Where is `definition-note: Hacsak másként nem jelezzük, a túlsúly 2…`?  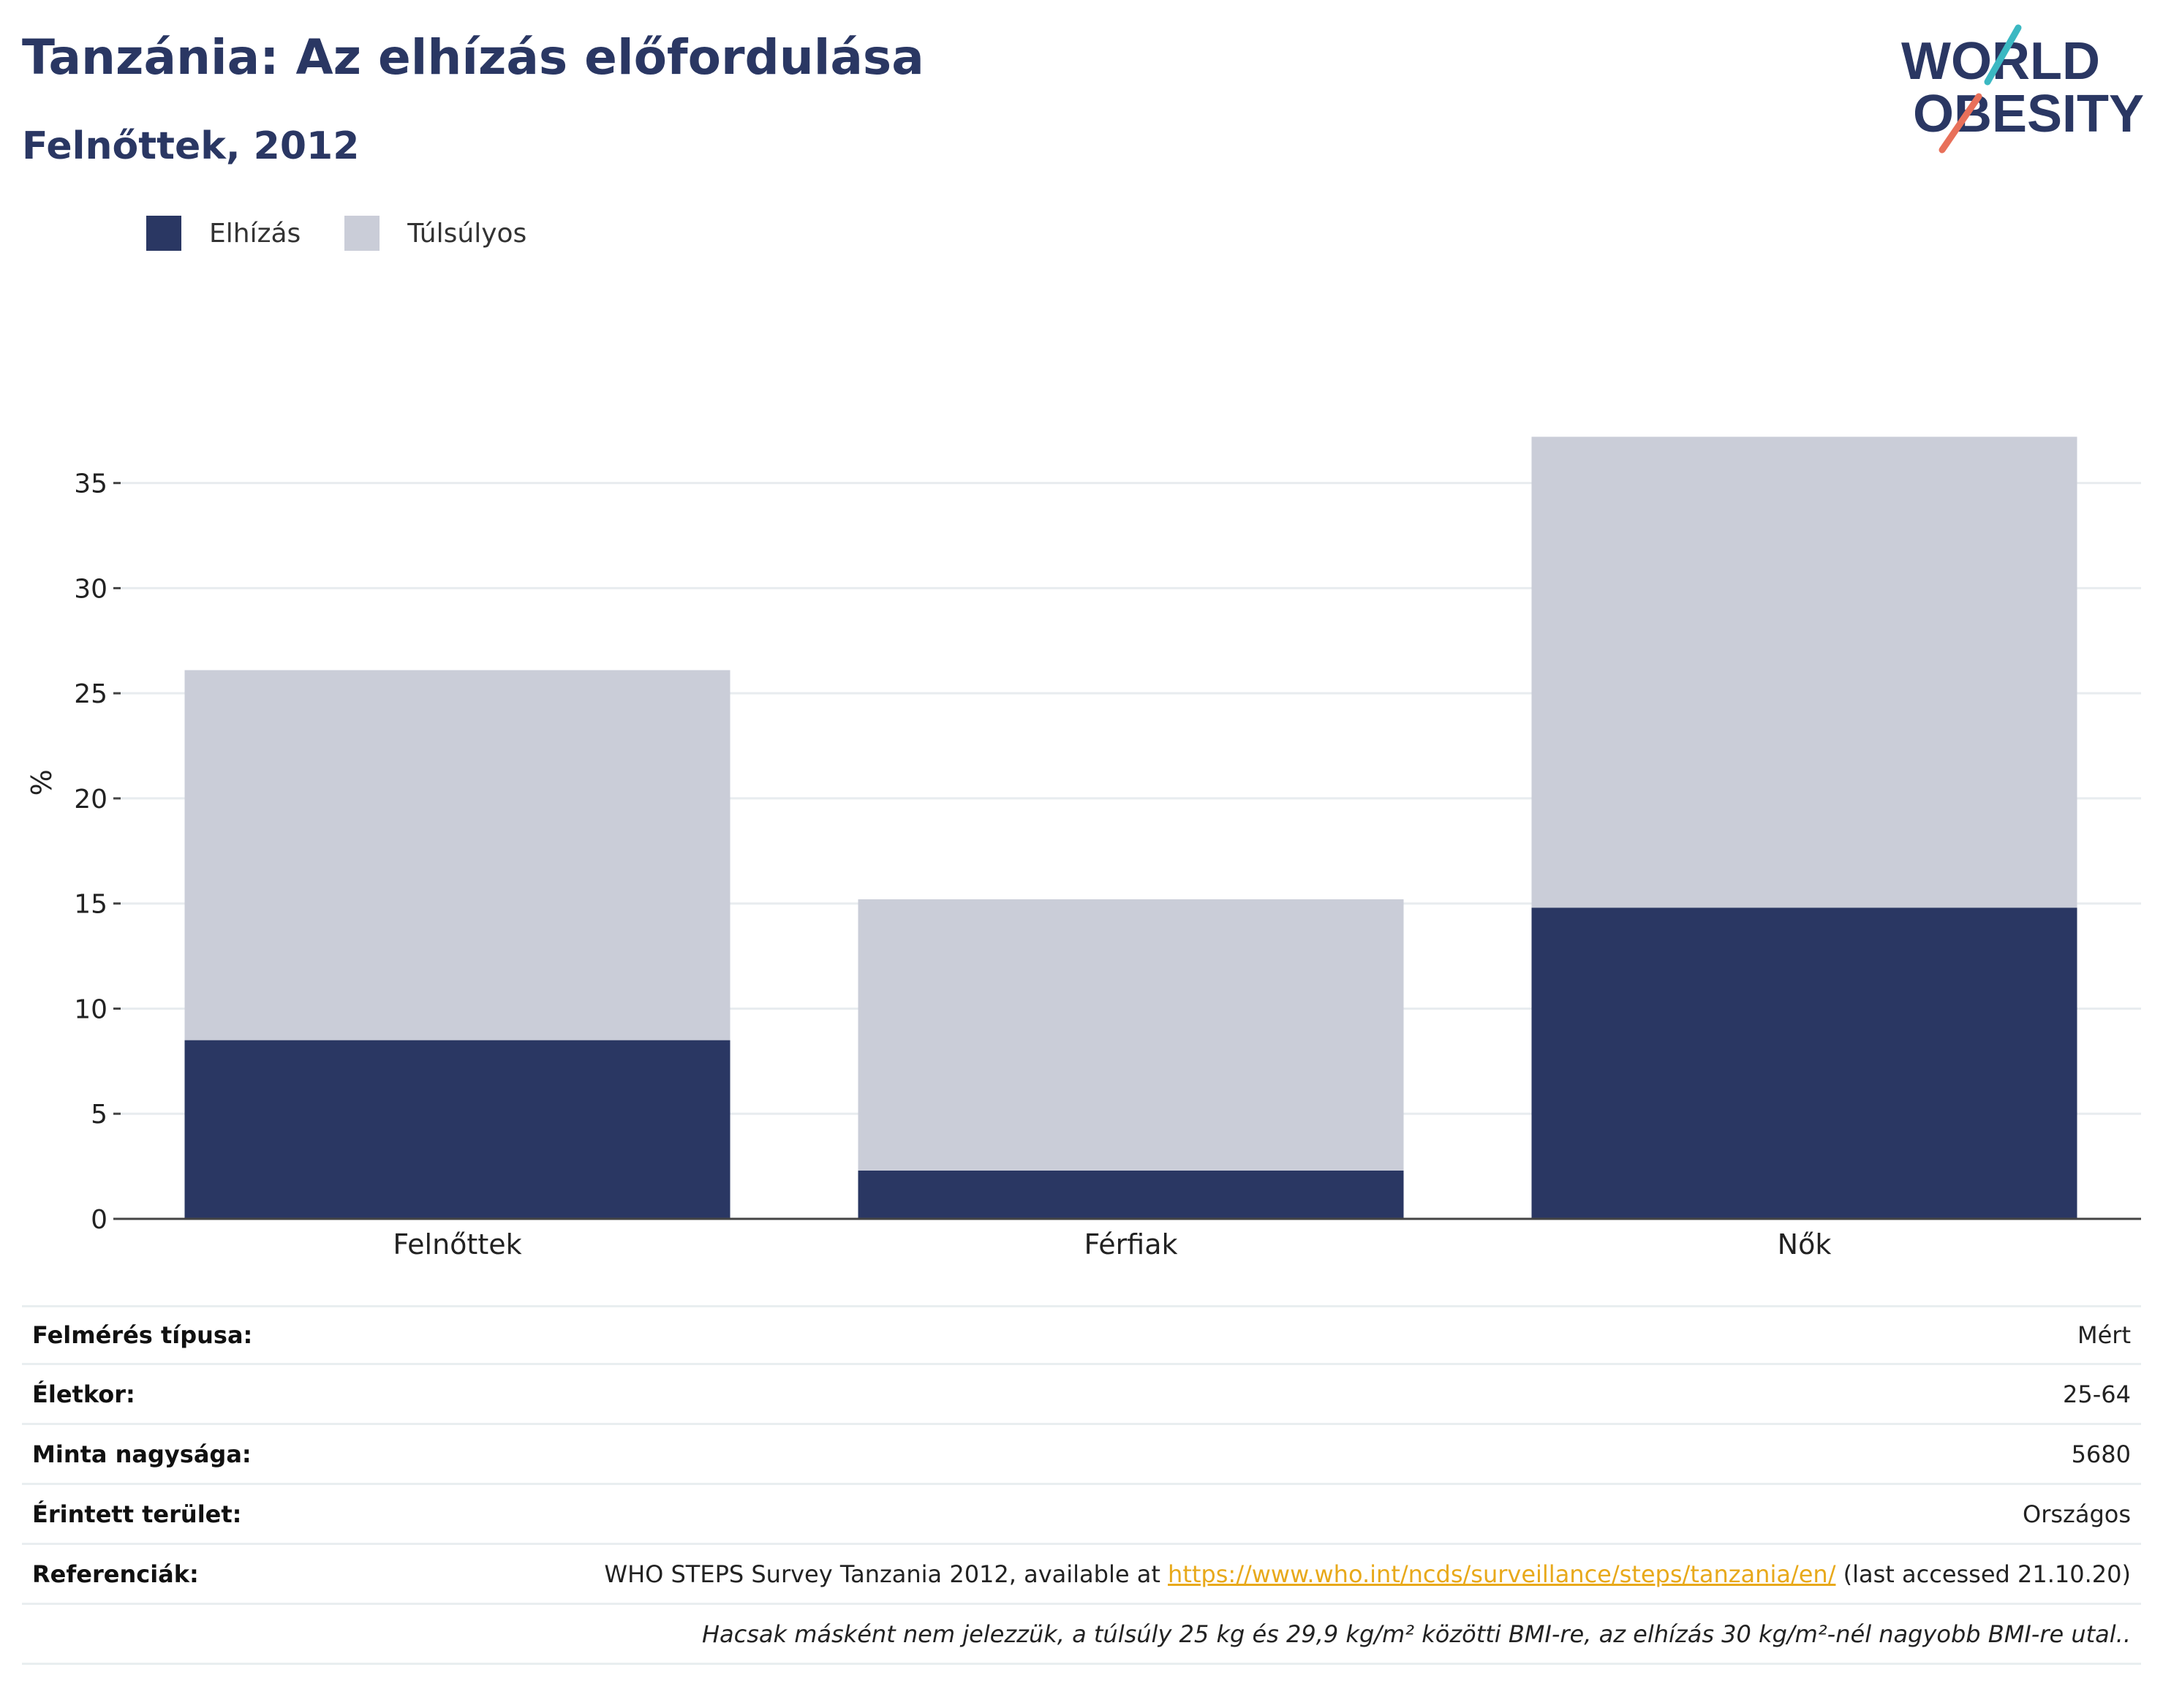 definition-note: Hacsak másként nem jelezzük, a túlsúly 2… is located at coordinates (1416, 1634).